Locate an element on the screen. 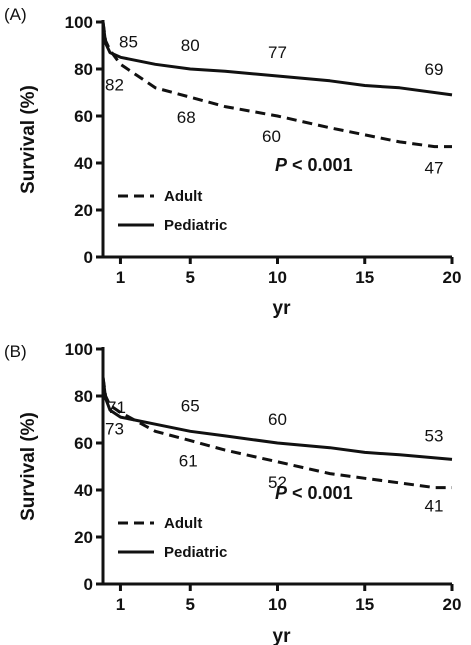  data-label: 73 is located at coordinates (114, 428).